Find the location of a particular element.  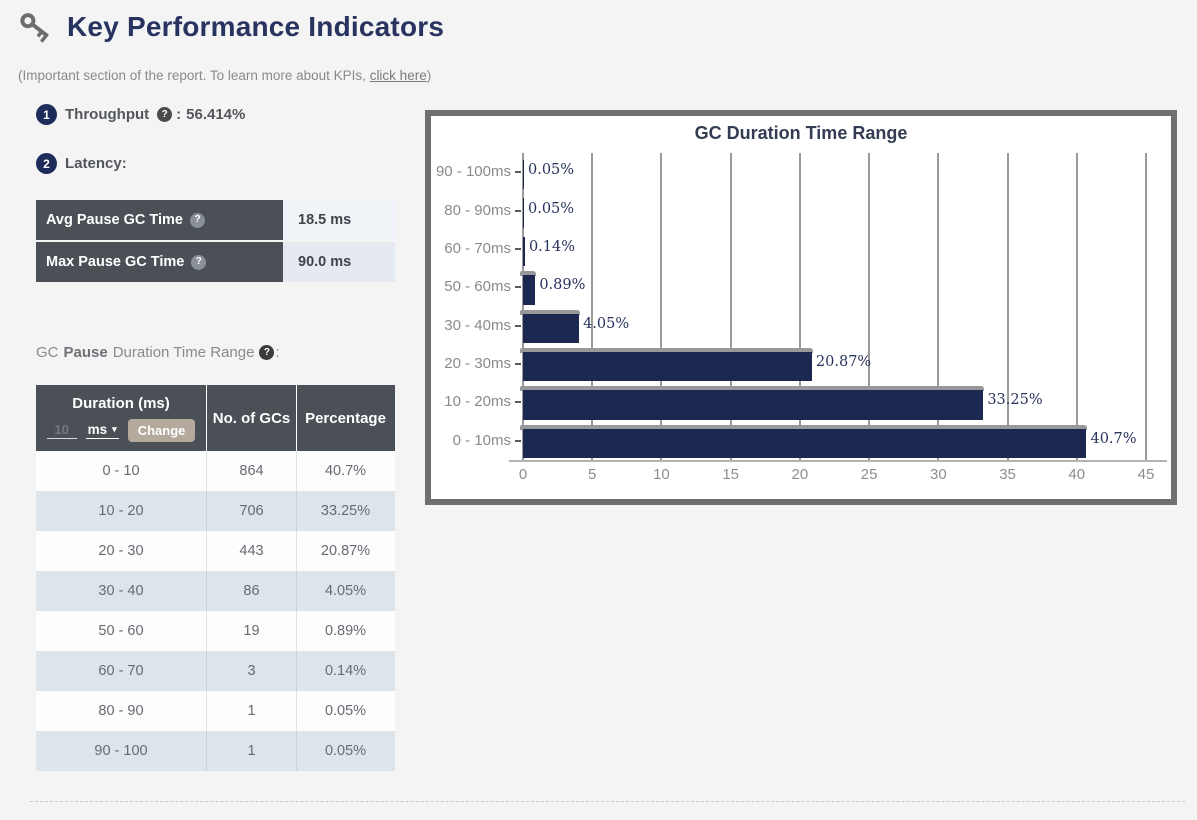

latency-row-label: Max Pause GC Time? is located at coordinates (159, 262).